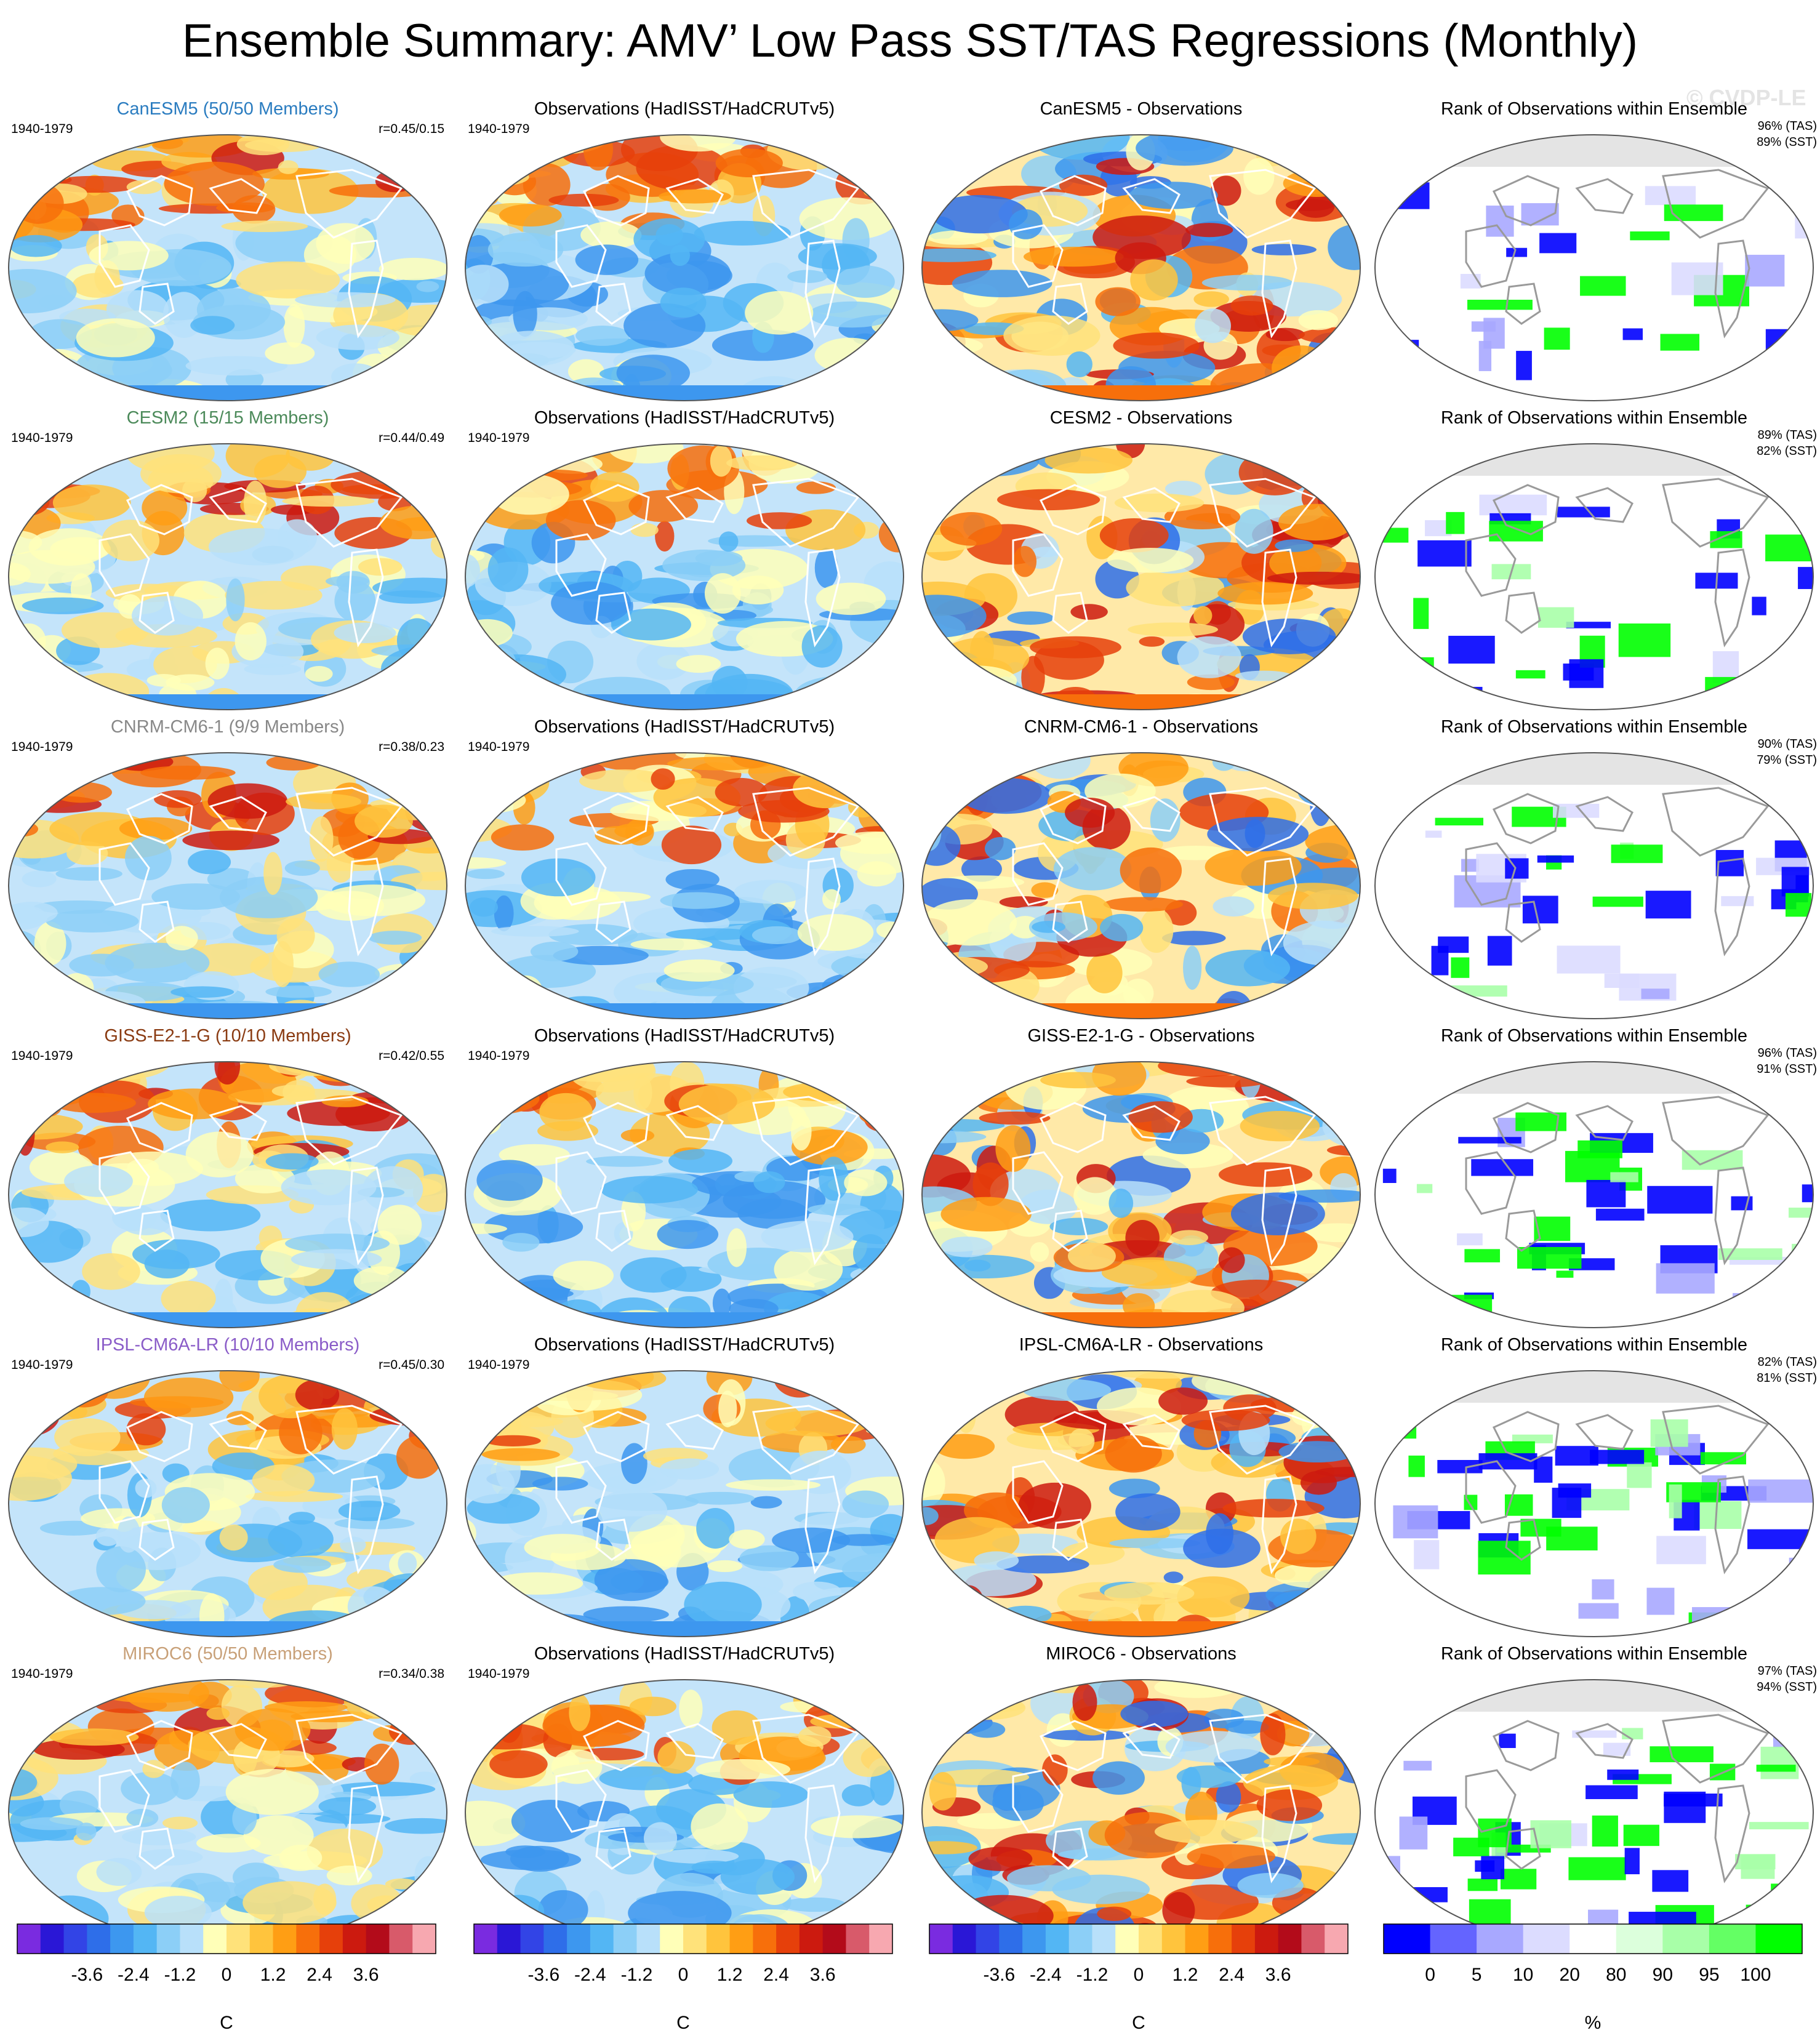  I want to click on colorbar-tick-label: 3.6, so click(1278, 1975).